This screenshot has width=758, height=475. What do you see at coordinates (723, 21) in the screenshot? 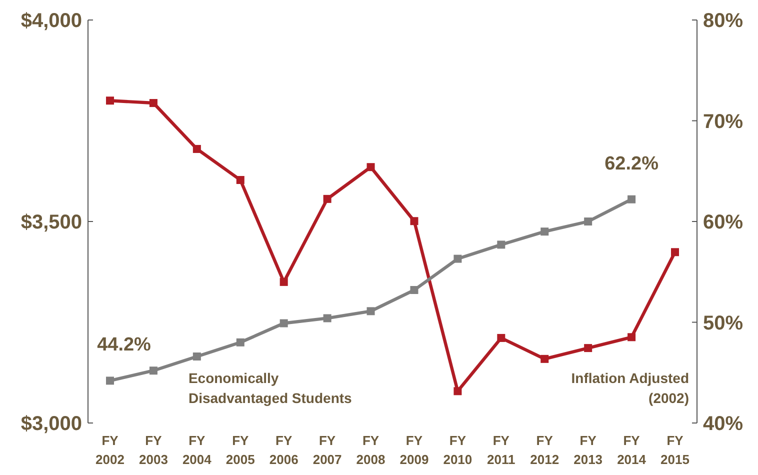
I see `y2-tick-label: 80%` at bounding box center [723, 21].